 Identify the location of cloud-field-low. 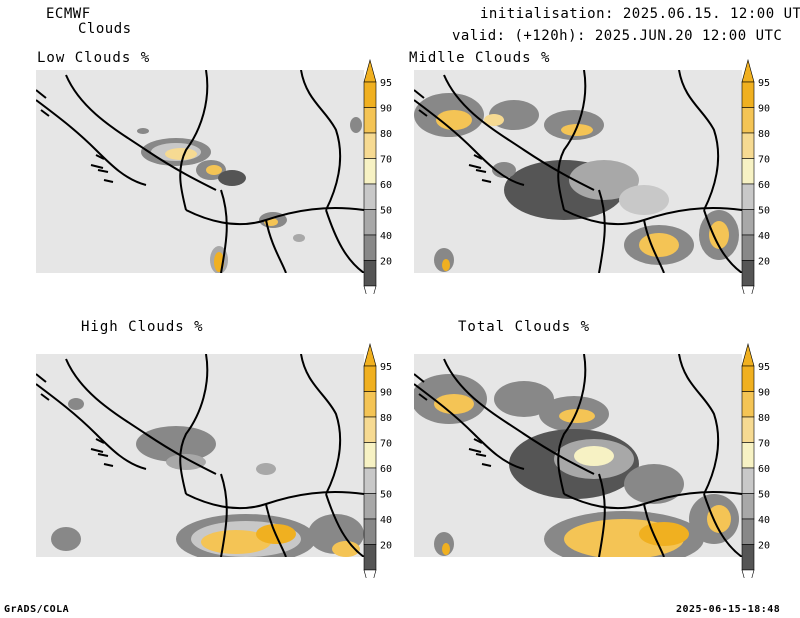
(249, 195).